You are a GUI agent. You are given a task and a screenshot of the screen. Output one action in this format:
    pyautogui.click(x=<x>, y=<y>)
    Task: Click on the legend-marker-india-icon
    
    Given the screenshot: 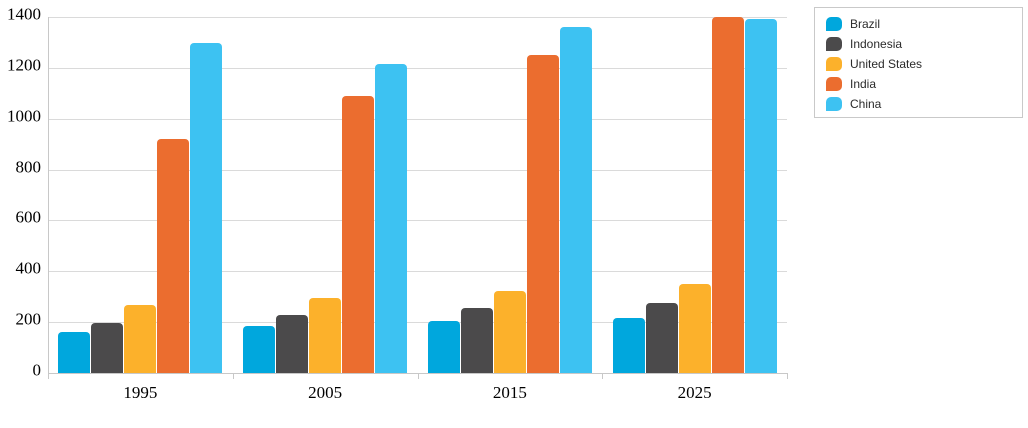 What is the action you would take?
    pyautogui.click(x=834, y=84)
    